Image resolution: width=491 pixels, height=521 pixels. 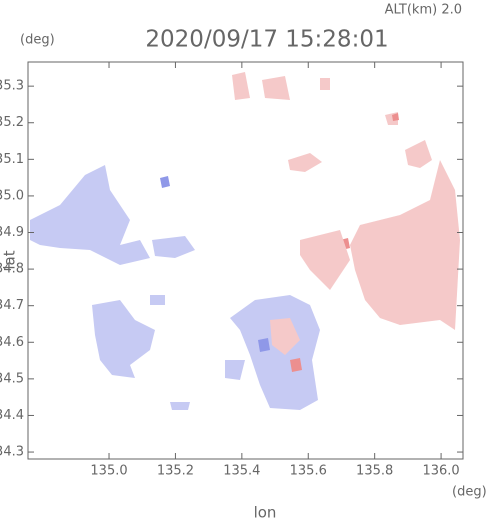 What do you see at coordinates (12, 269) in the screenshot?
I see `y-tick-label: 34.8` at bounding box center [12, 269].